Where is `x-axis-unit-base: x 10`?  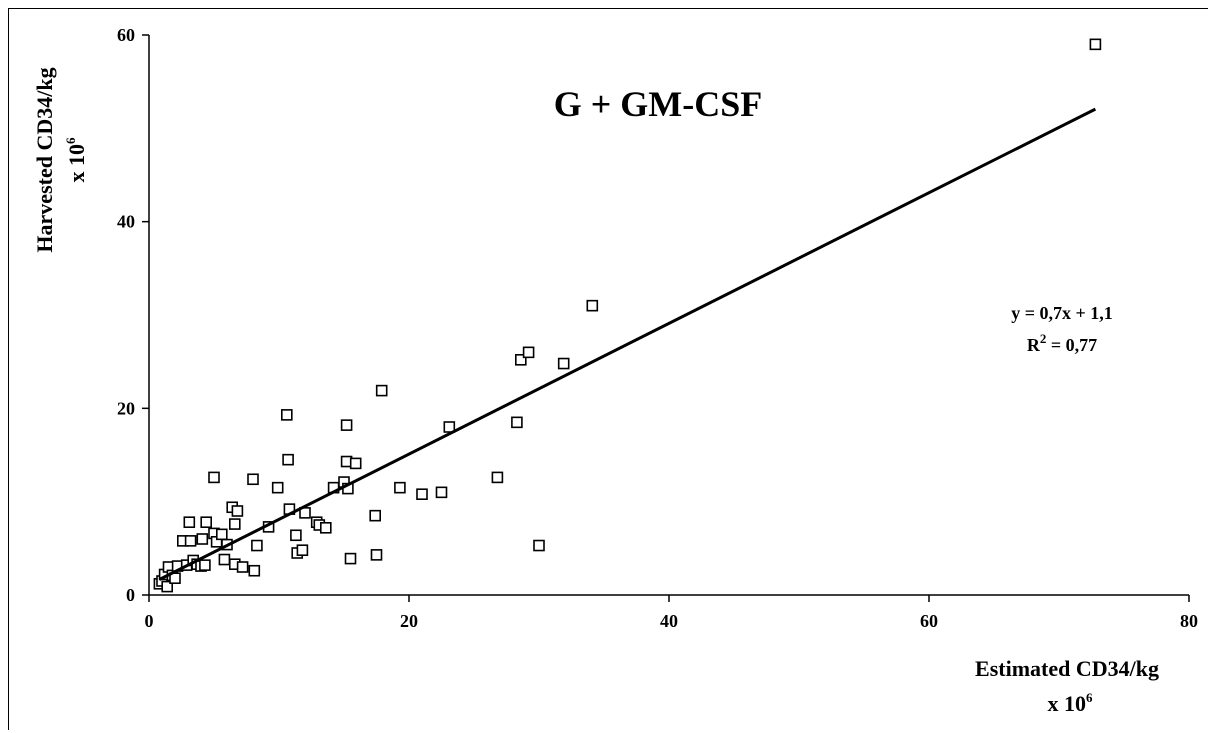
x-axis-unit-base: x 10 is located at coordinates (1067, 703).